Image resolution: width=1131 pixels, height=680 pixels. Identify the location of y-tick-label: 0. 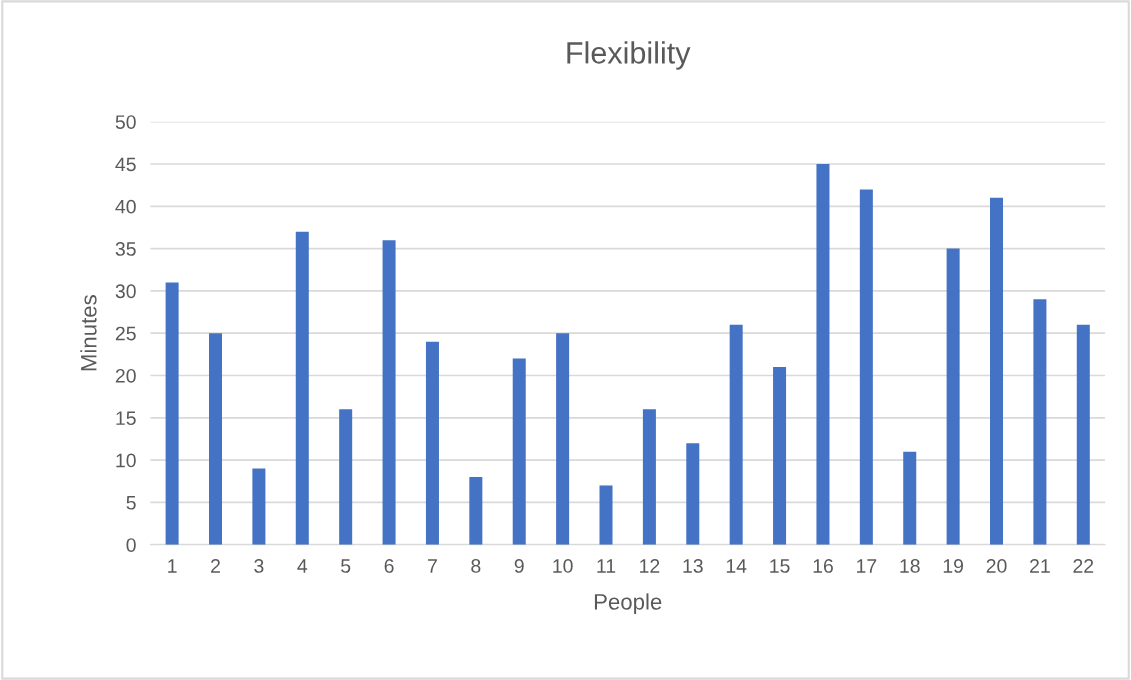
(131, 545).